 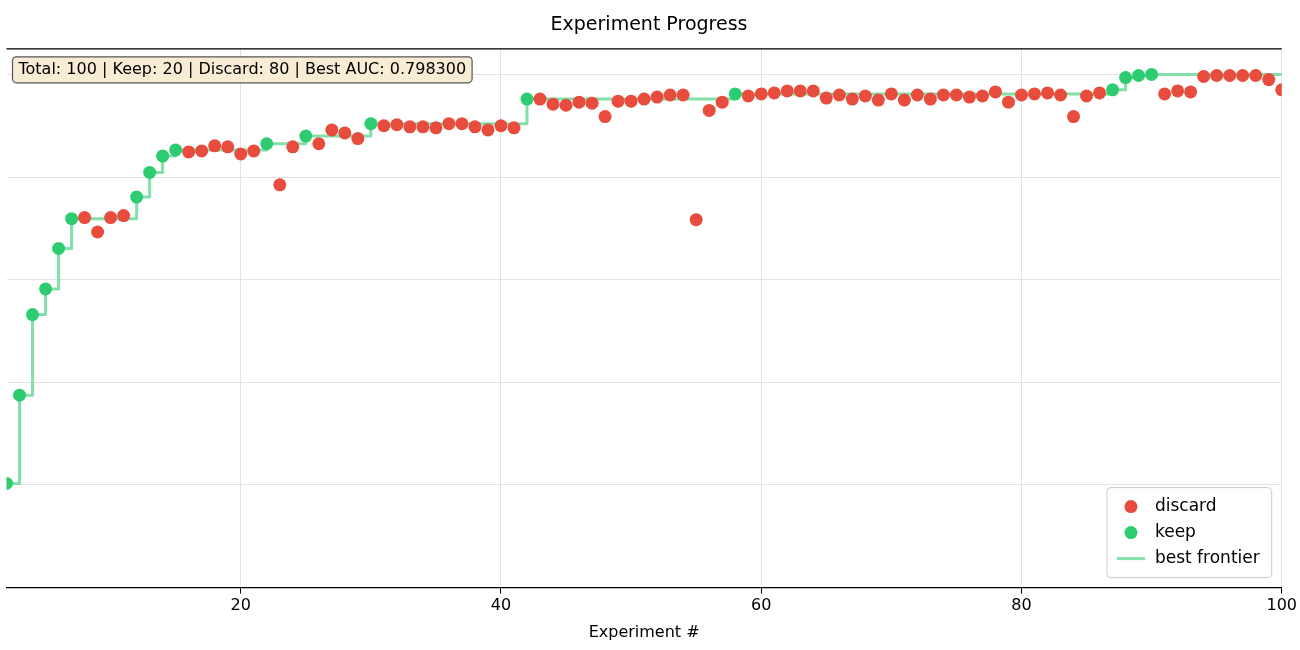 What do you see at coordinates (644, 631) in the screenshot?
I see `x-axis-title: Experiment #` at bounding box center [644, 631].